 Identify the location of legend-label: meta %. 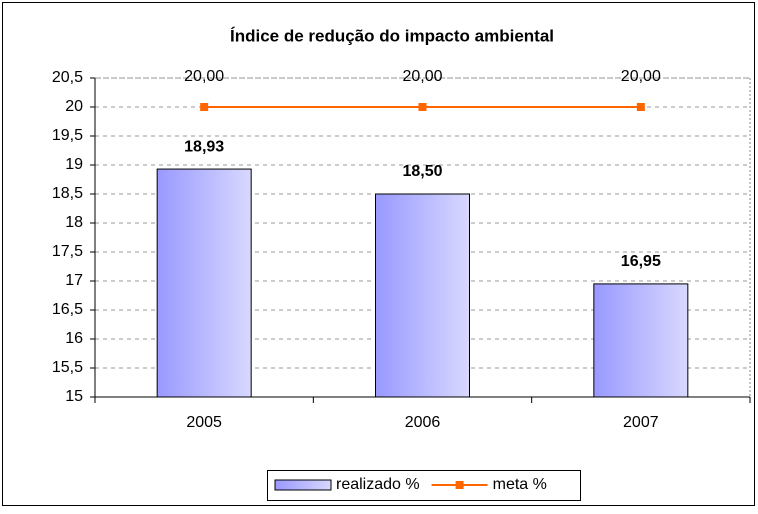
(520, 484).